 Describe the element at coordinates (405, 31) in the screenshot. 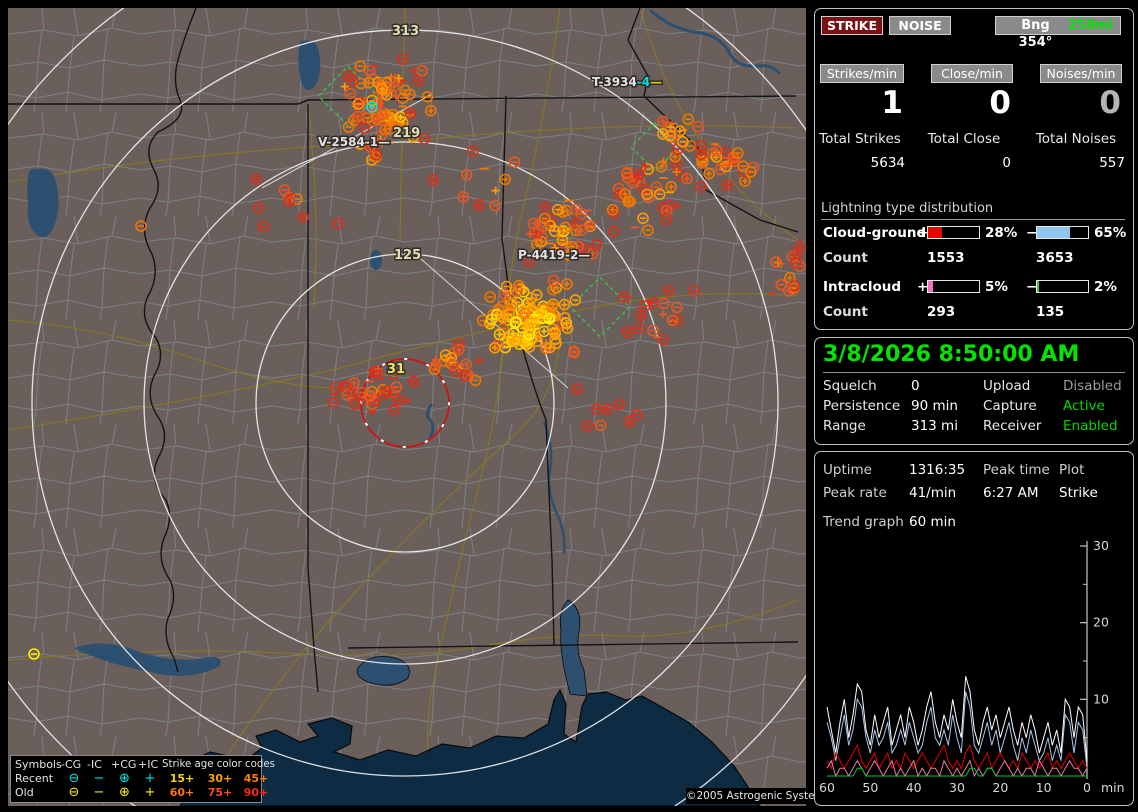

I see `range-ring-label: 313` at that location.